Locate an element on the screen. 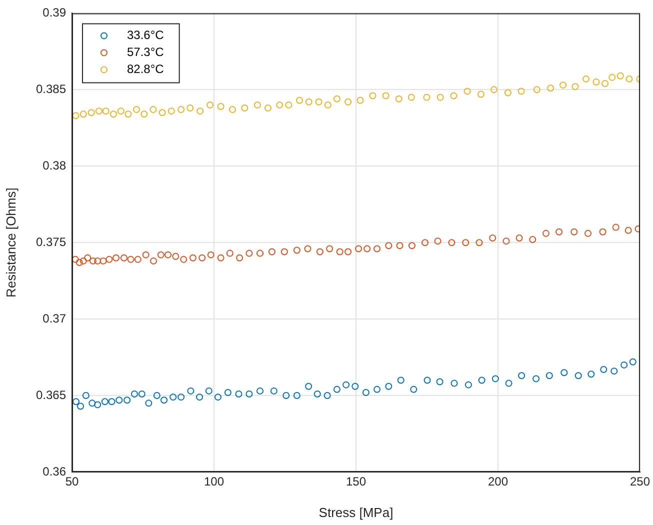  y-tick-label: 0.39 is located at coordinates (54, 13).